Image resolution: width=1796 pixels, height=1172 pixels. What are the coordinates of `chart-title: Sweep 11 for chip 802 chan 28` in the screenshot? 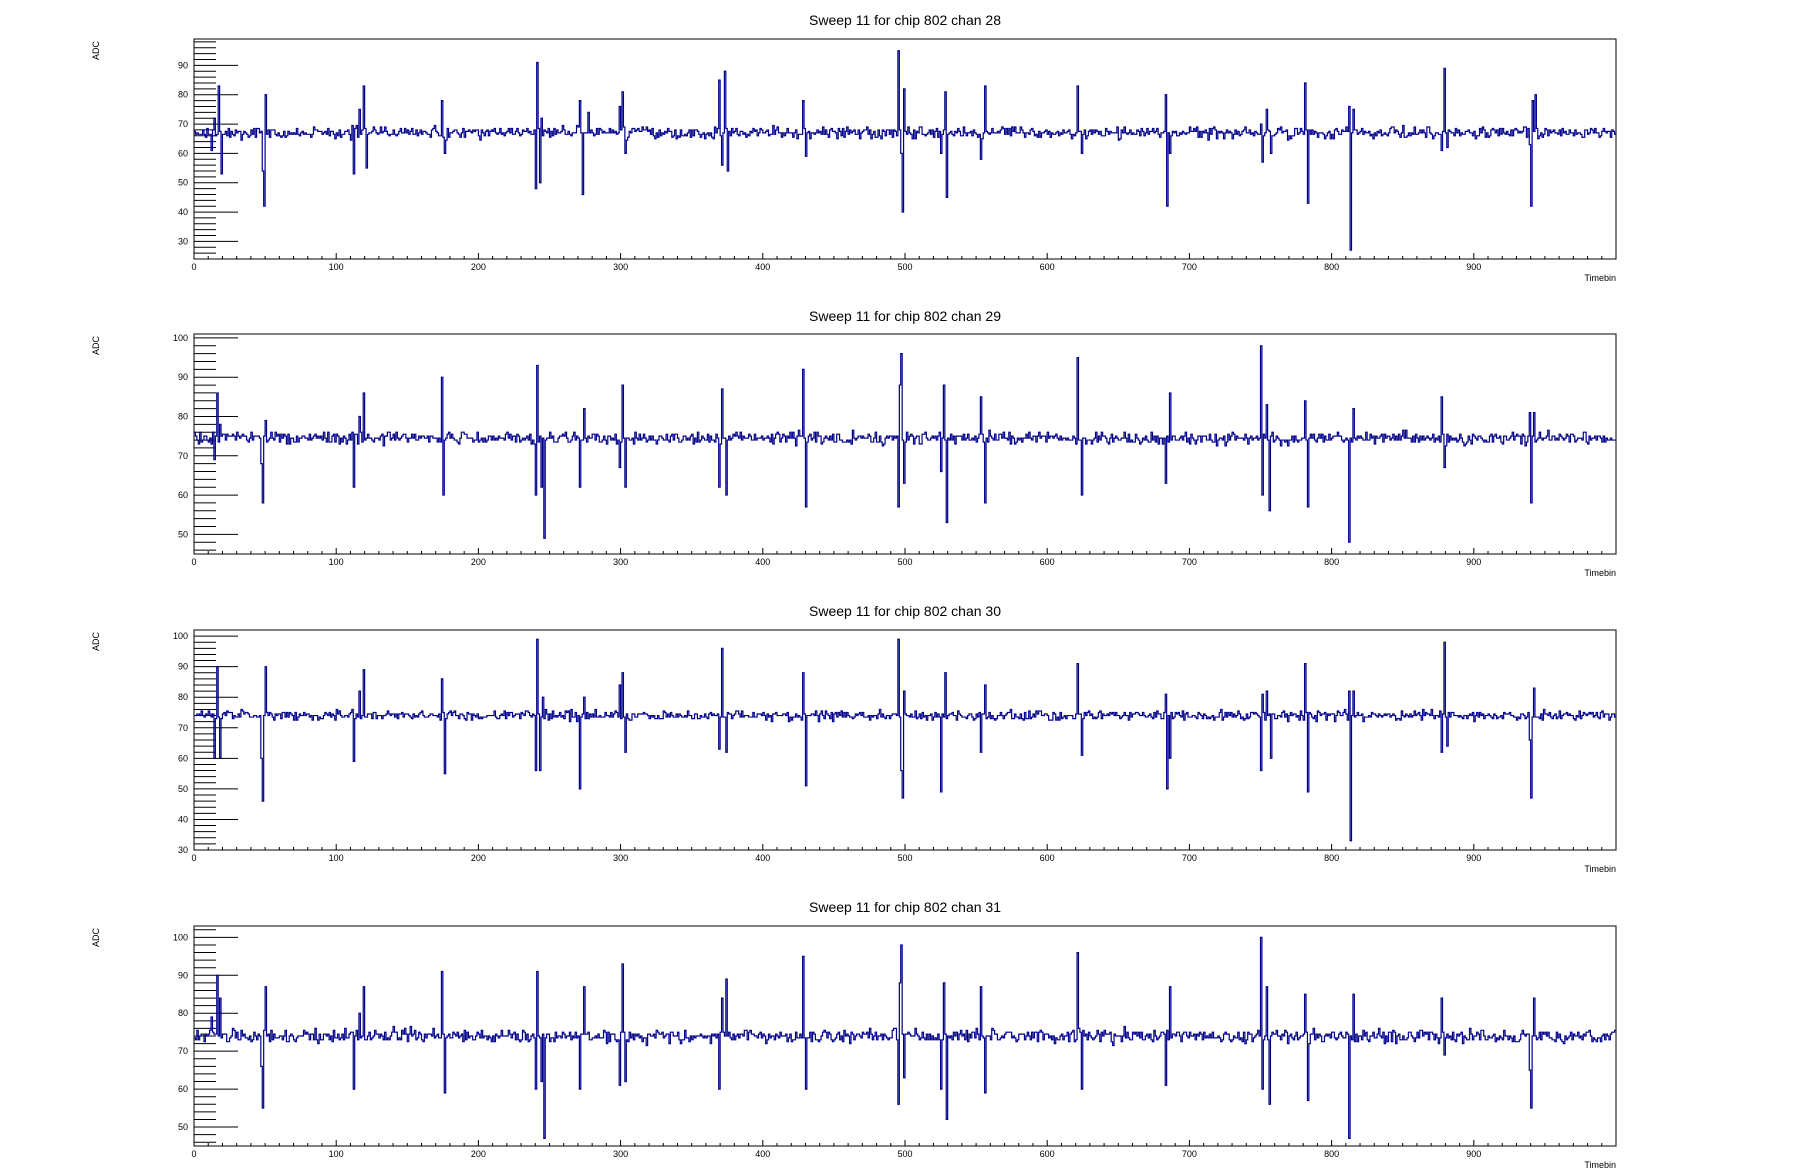 It's located at (905, 20).